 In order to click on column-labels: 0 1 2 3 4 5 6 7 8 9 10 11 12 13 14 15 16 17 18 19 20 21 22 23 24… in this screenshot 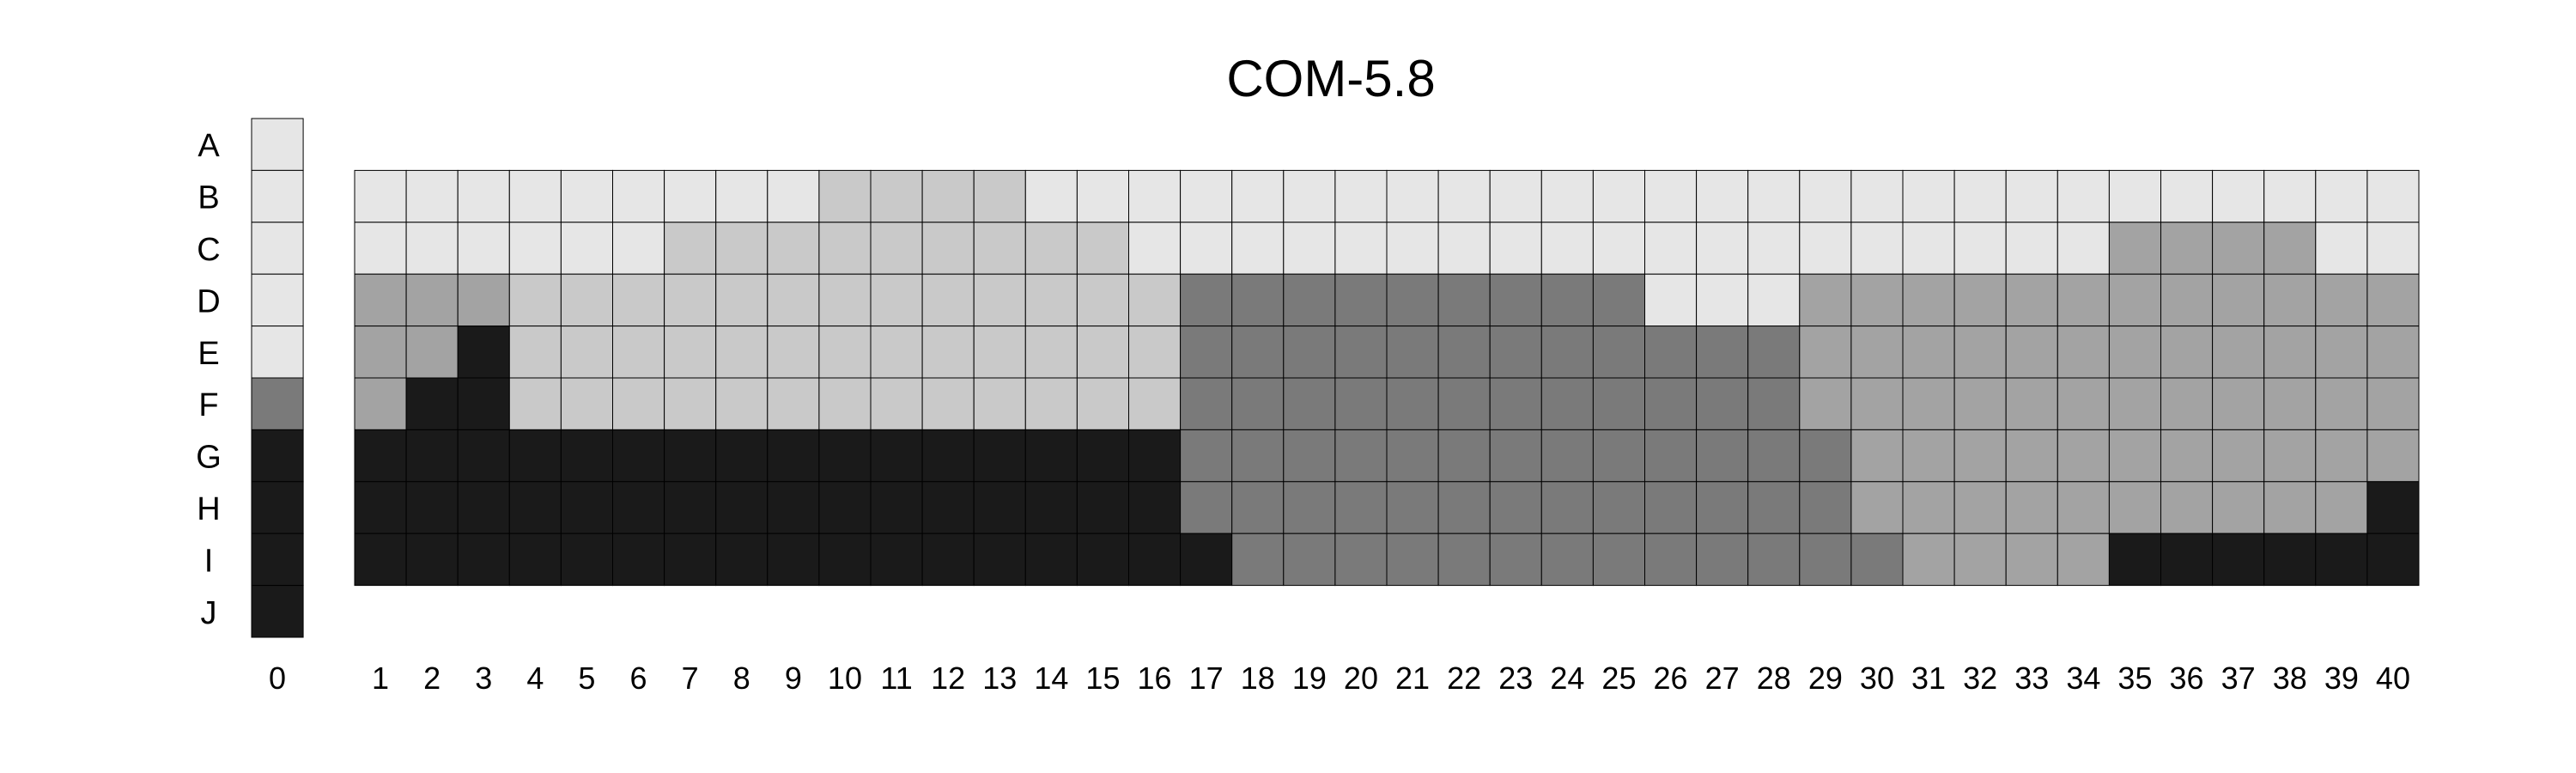, I will do `click(1339, 678)`.